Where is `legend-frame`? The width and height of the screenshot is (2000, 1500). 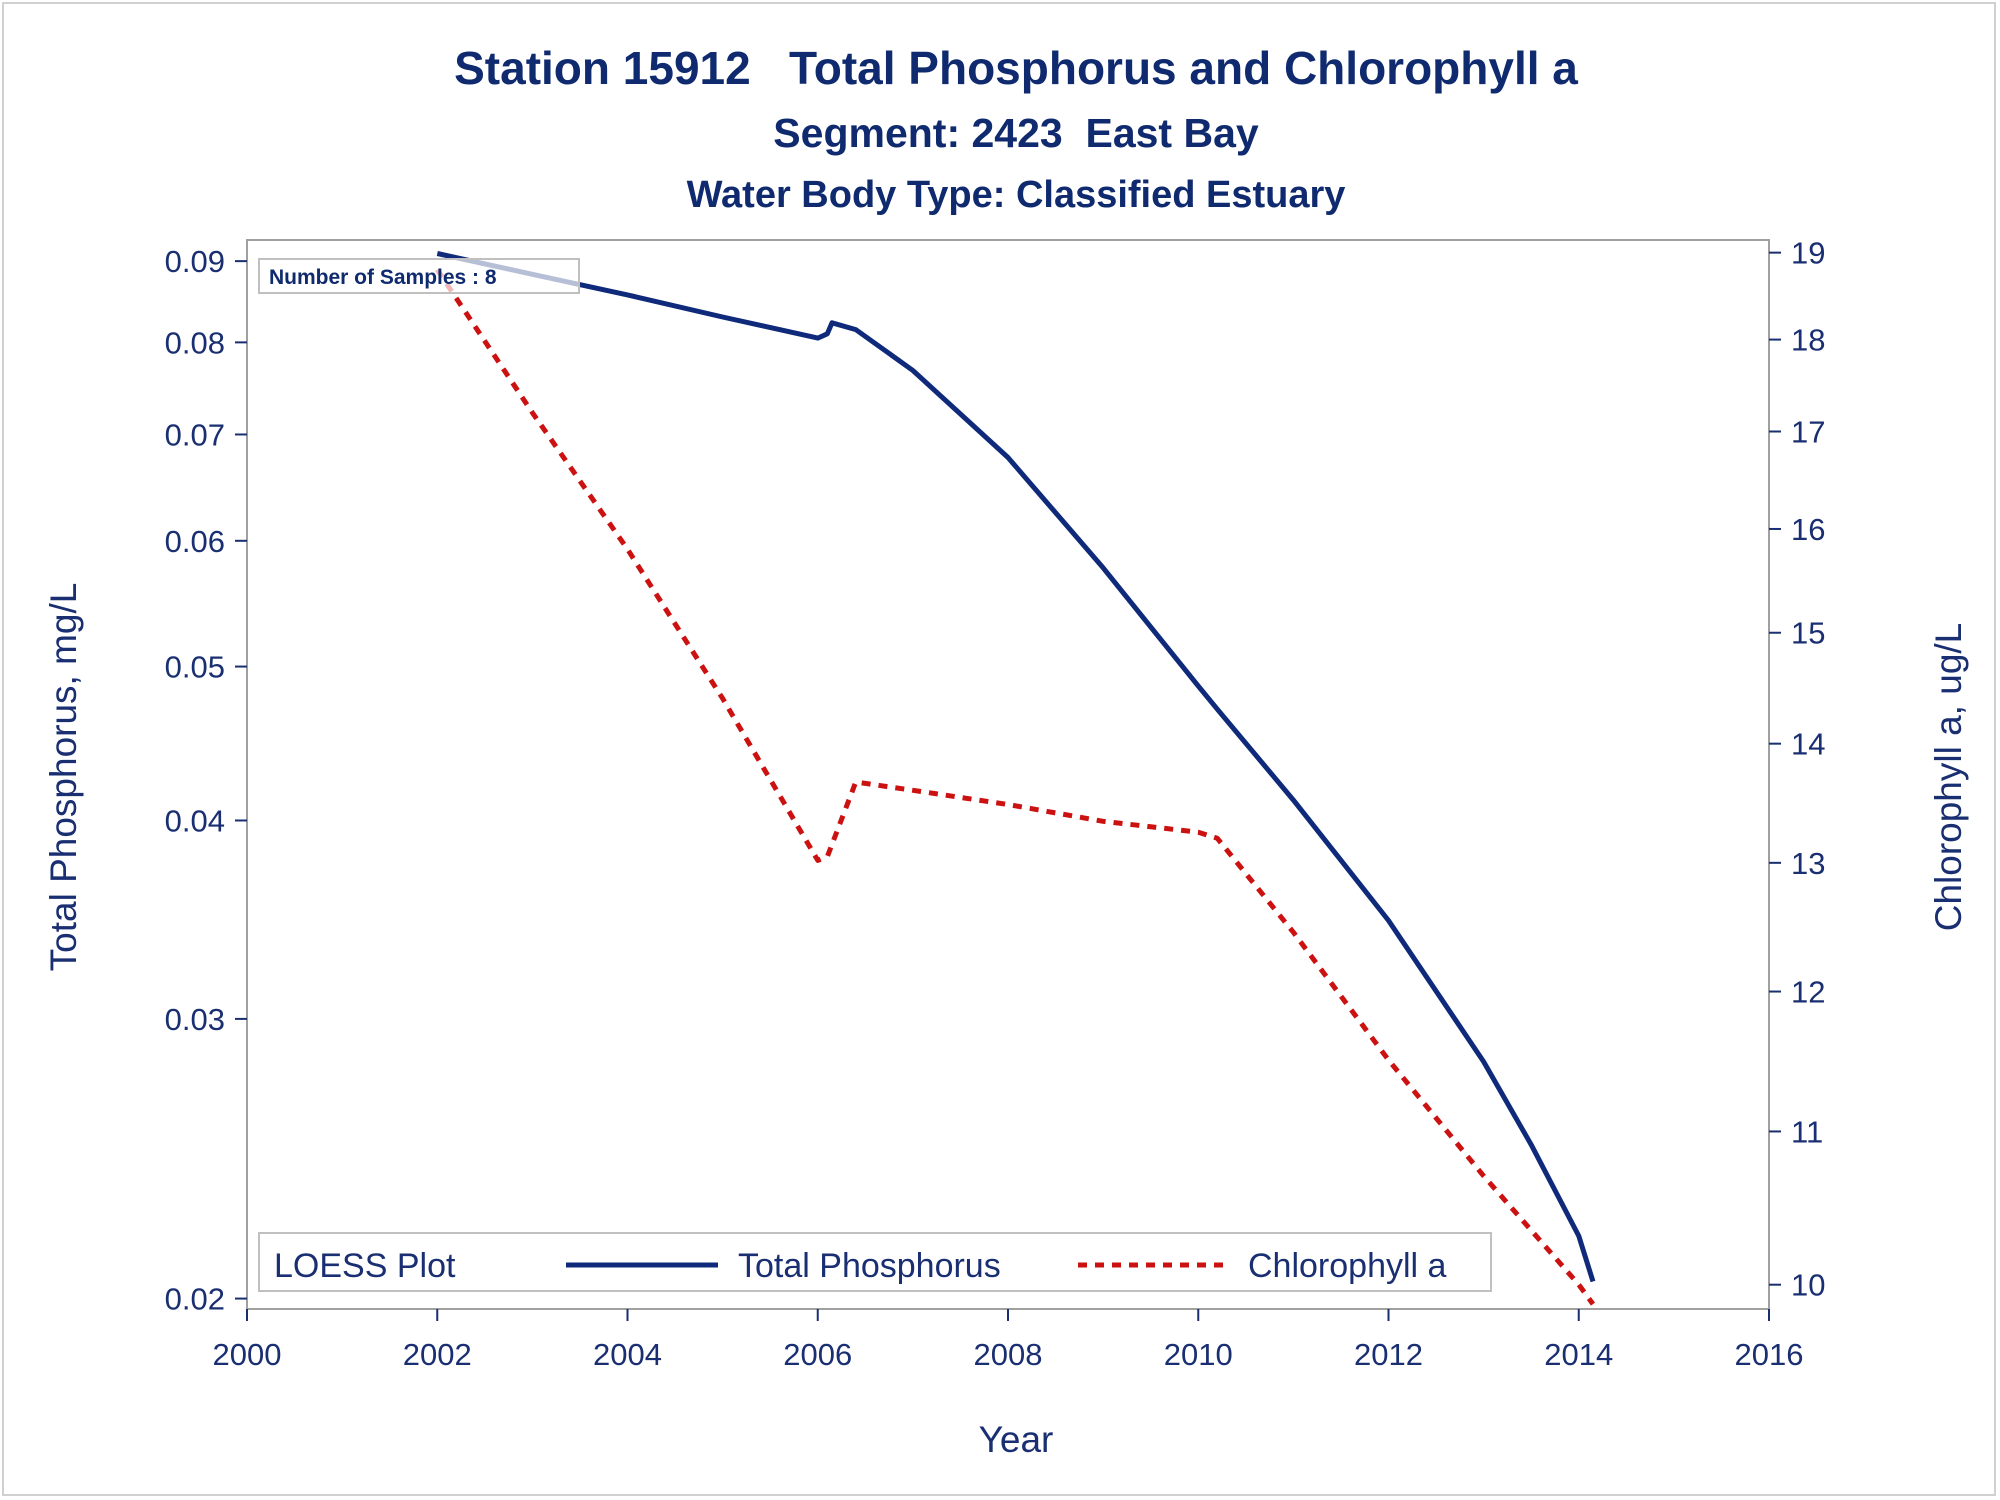 legend-frame is located at coordinates (875, 1262).